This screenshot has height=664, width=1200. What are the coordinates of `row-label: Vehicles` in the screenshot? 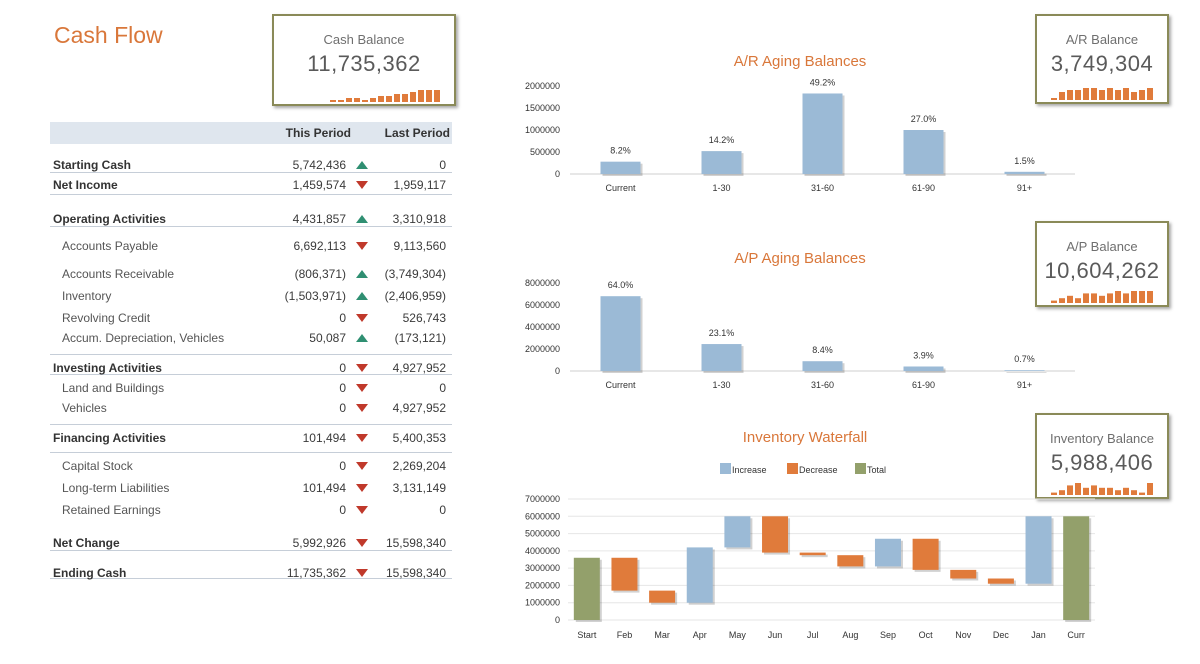 It's located at (84, 408).